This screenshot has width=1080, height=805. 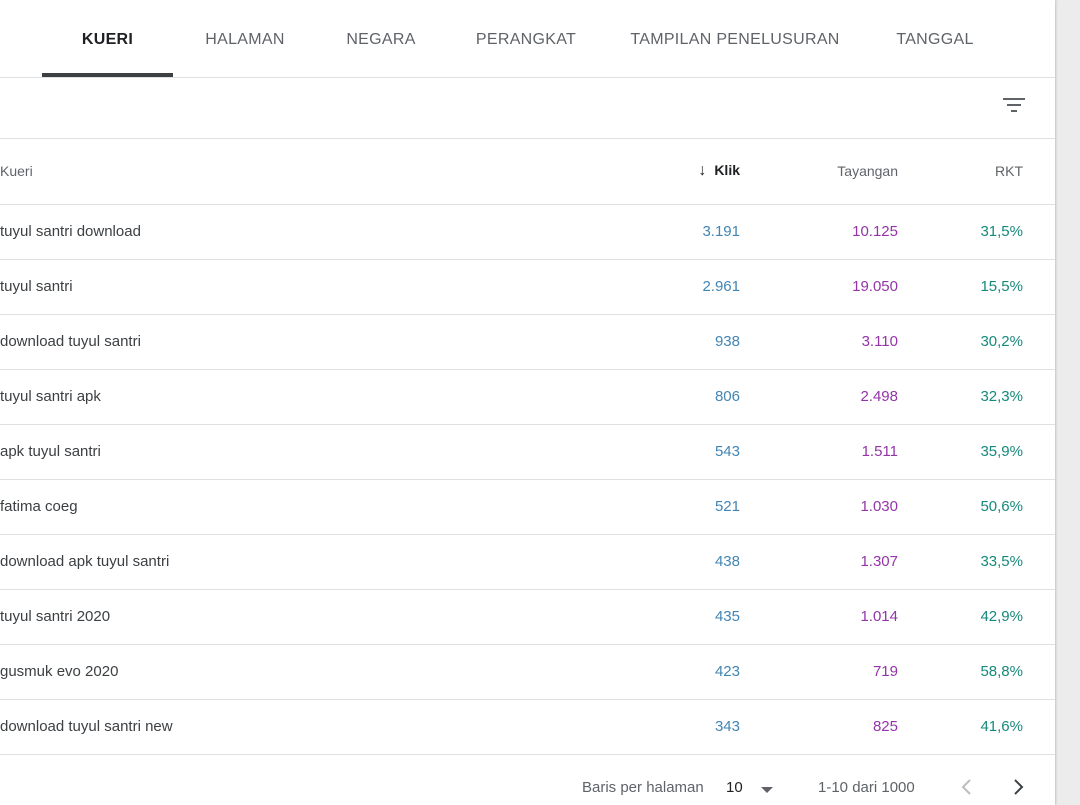 I want to click on tab-search-appearance: TAMPILAN PENELUSURAN, so click(x=735, y=39).